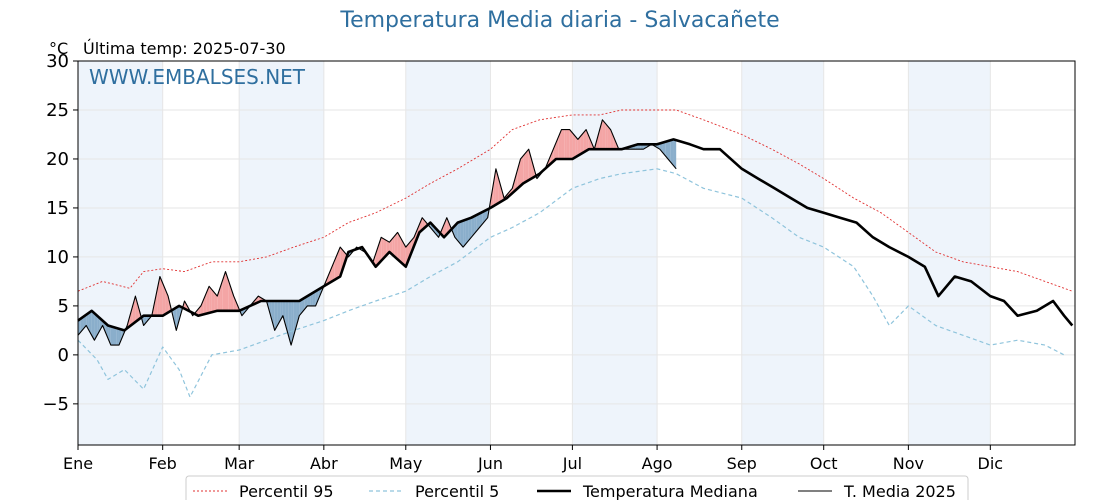 Image resolution: width=1120 pixels, height=500 pixels. Describe the element at coordinates (405, 463) in the screenshot. I see `x-tick-label: May` at that location.